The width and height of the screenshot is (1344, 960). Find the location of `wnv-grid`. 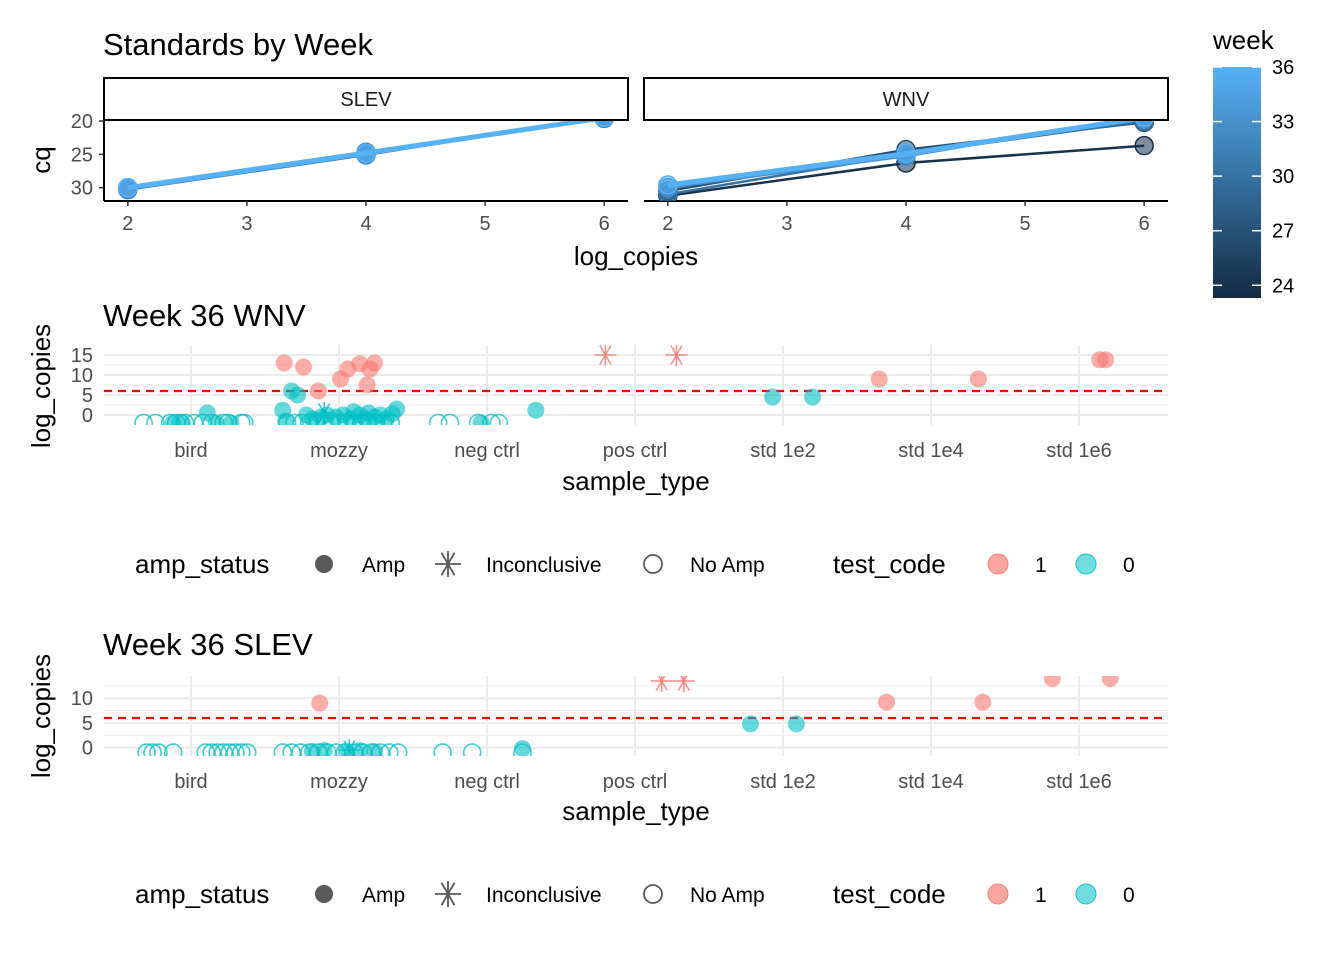

wnv-grid is located at coordinates (636, 385).